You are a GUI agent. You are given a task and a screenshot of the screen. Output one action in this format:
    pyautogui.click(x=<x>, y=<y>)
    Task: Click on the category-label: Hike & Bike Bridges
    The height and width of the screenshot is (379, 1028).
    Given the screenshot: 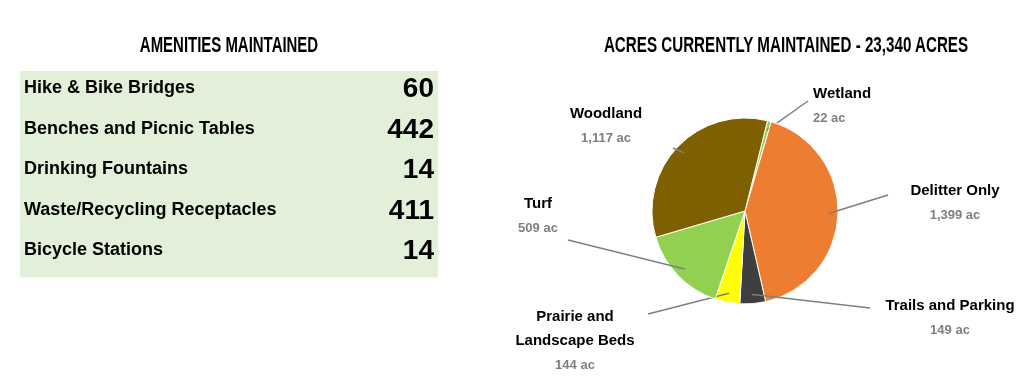 What is the action you would take?
    pyautogui.click(x=110, y=87)
    